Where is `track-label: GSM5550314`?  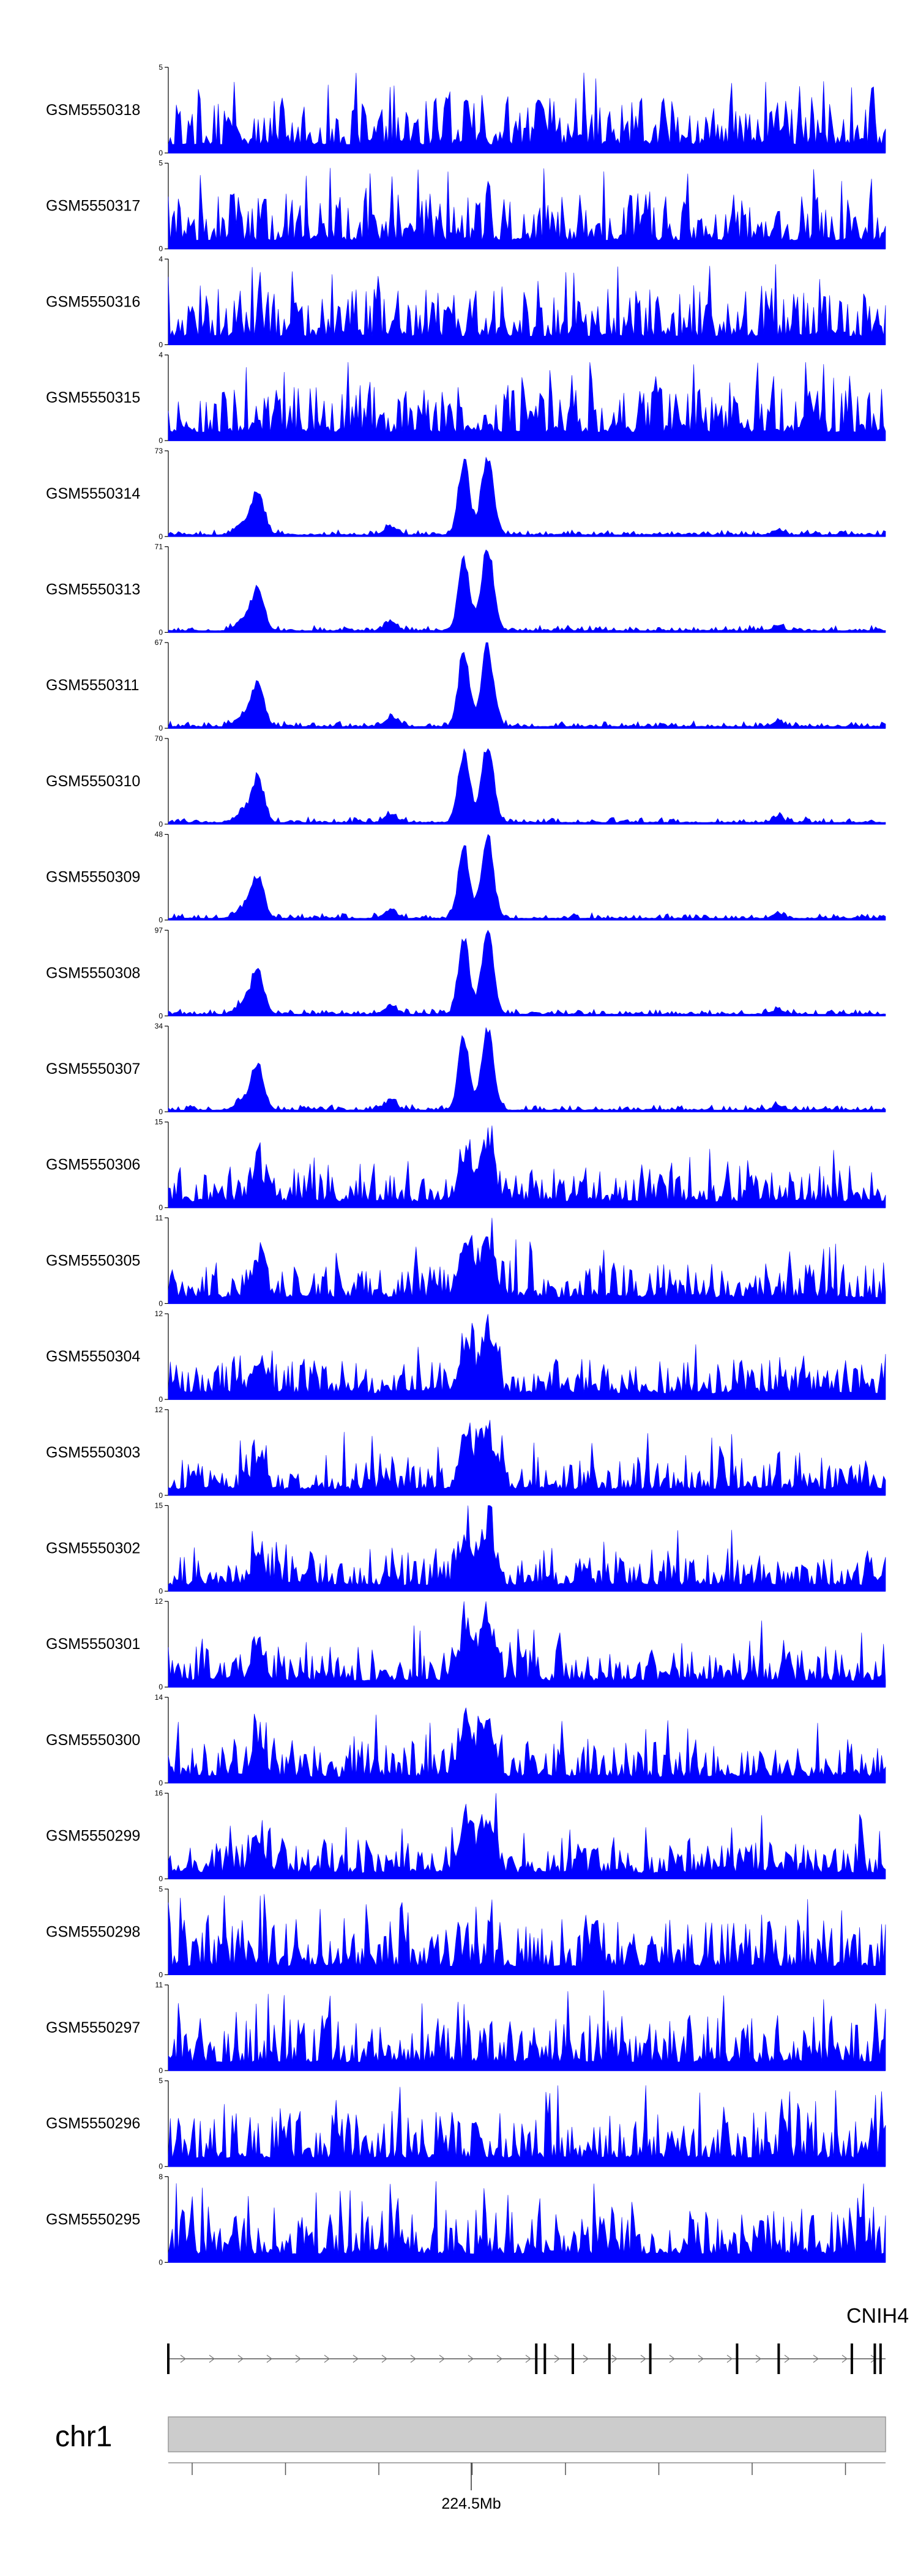
track-label: GSM5550314 is located at coordinates (93, 493).